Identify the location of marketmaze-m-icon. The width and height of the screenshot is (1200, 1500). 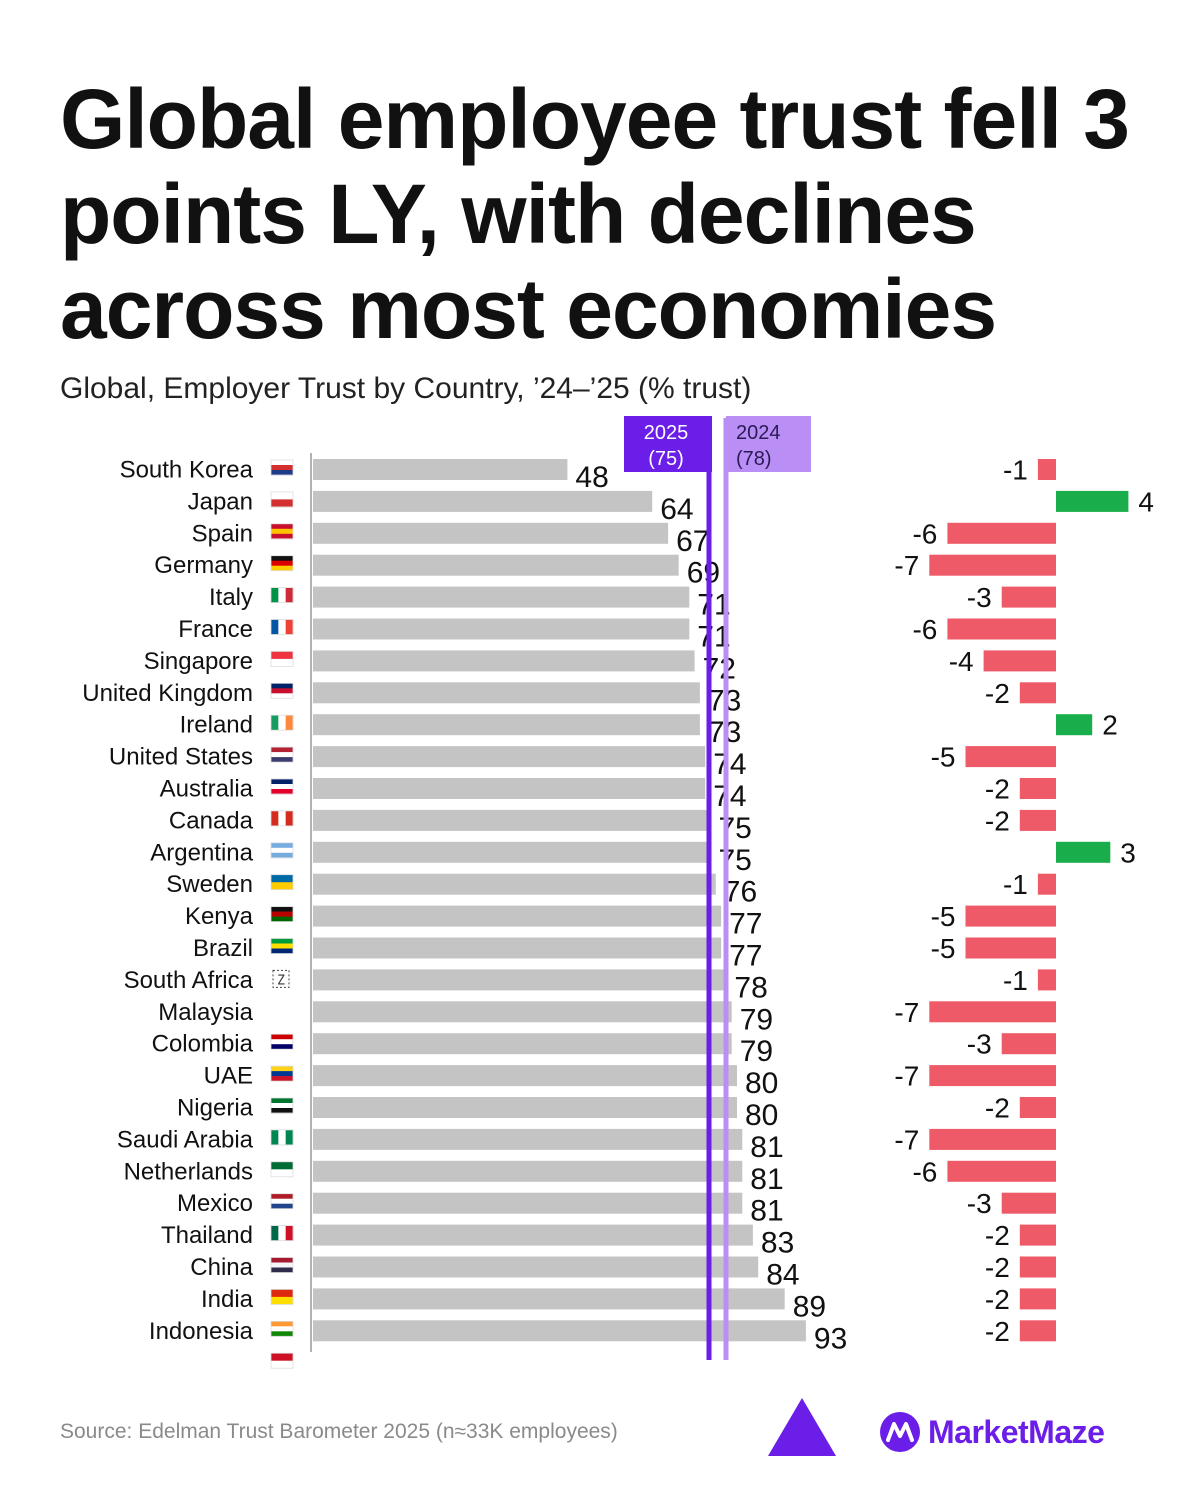
(900, 1432).